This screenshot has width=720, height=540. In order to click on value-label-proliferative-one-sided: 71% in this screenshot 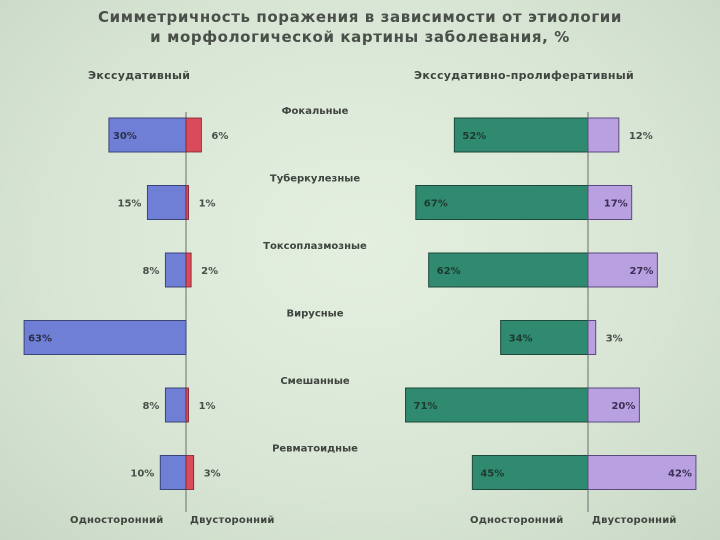, I will do `click(426, 406)`.